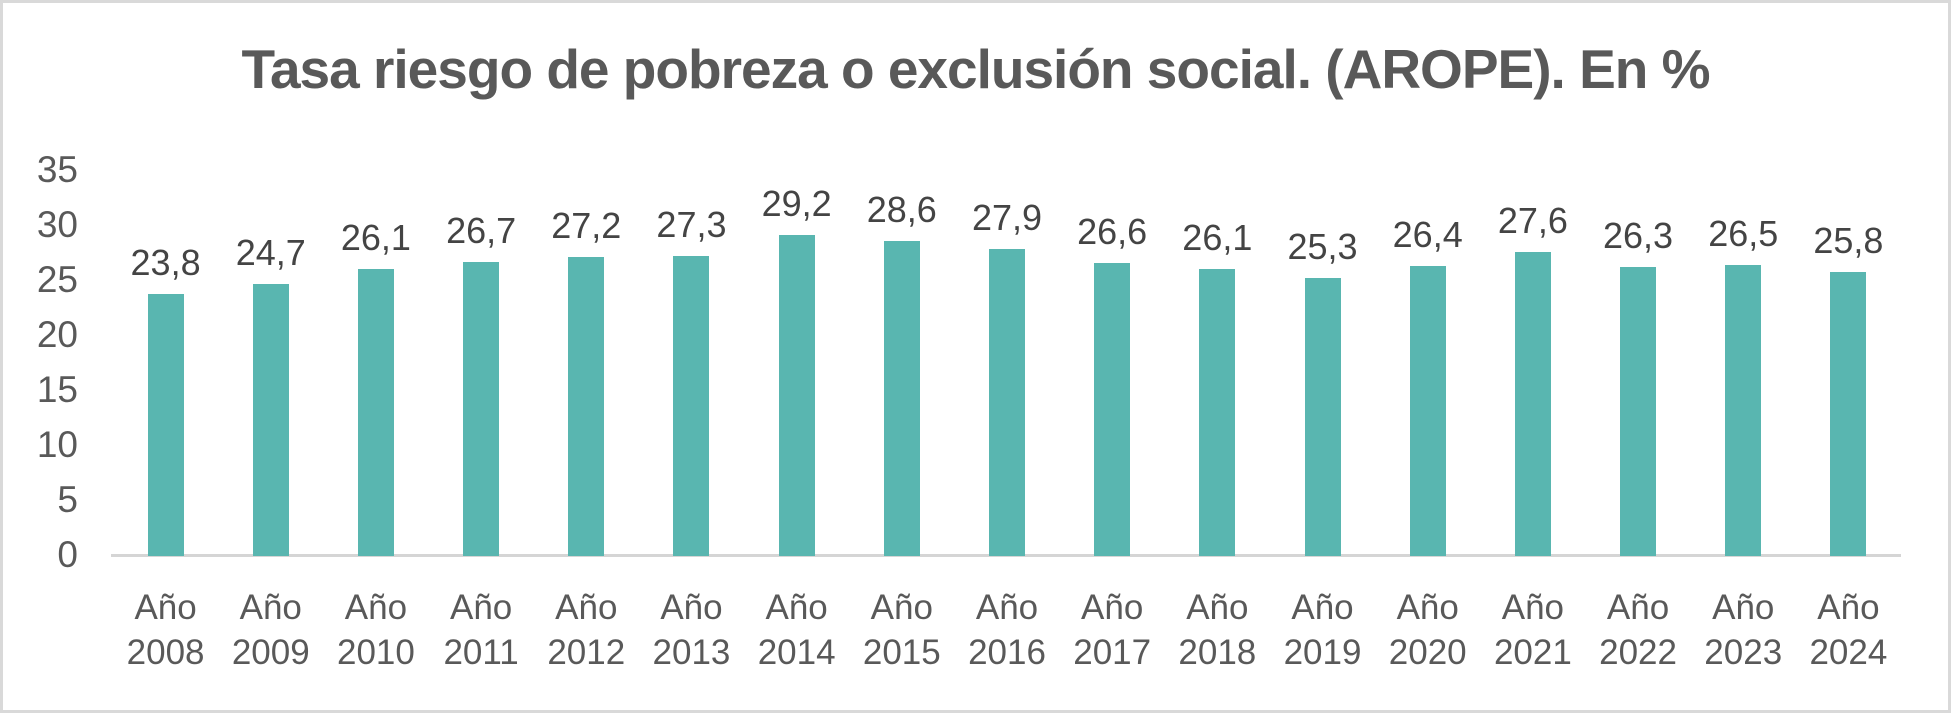 The image size is (1951, 713). What do you see at coordinates (1007, 218) in the screenshot?
I see `bar-value-label: 27,9` at bounding box center [1007, 218].